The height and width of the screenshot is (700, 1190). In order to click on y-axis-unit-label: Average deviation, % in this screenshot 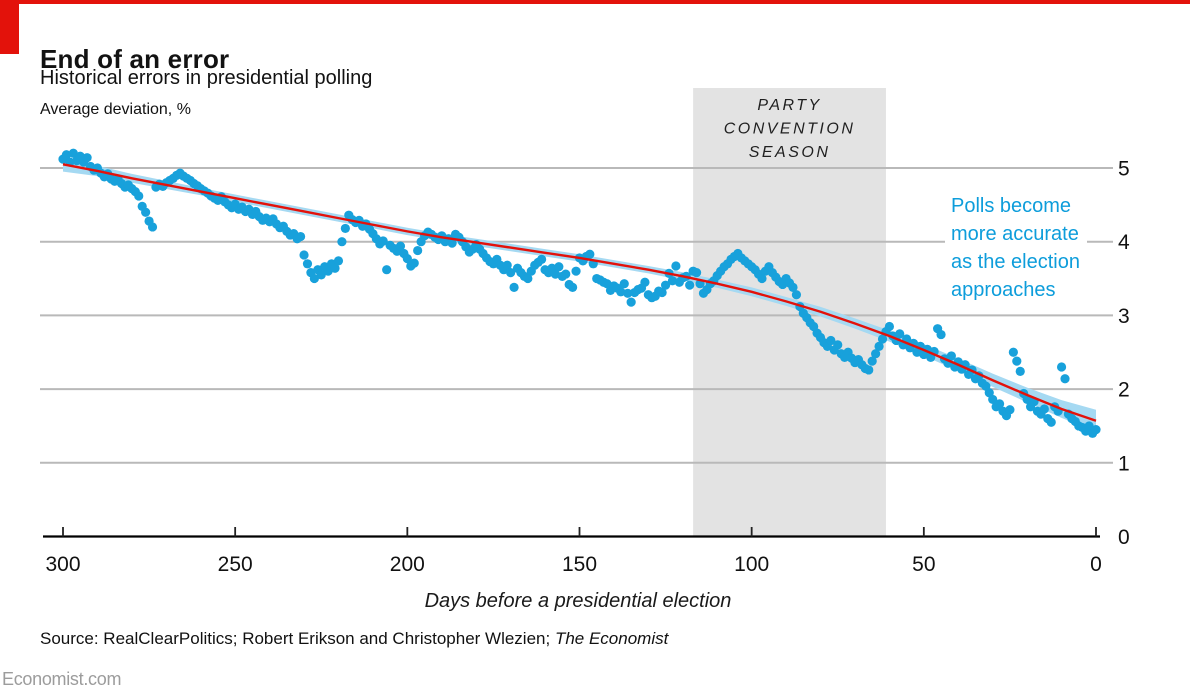, I will do `click(115, 109)`.